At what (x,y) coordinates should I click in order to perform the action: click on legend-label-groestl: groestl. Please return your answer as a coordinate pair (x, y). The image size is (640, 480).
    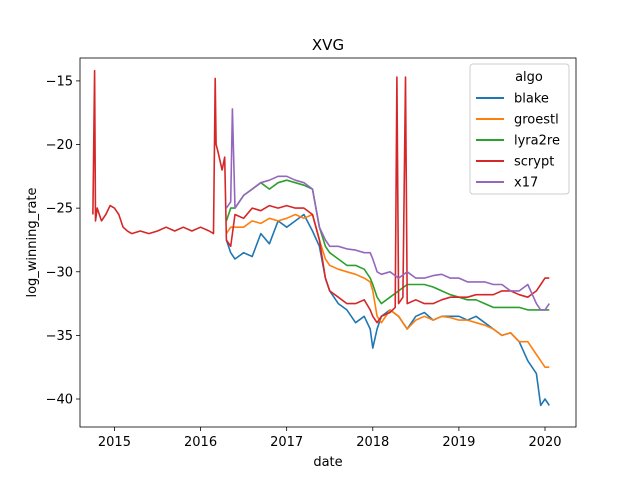
    Looking at the image, I should click on (536, 120).